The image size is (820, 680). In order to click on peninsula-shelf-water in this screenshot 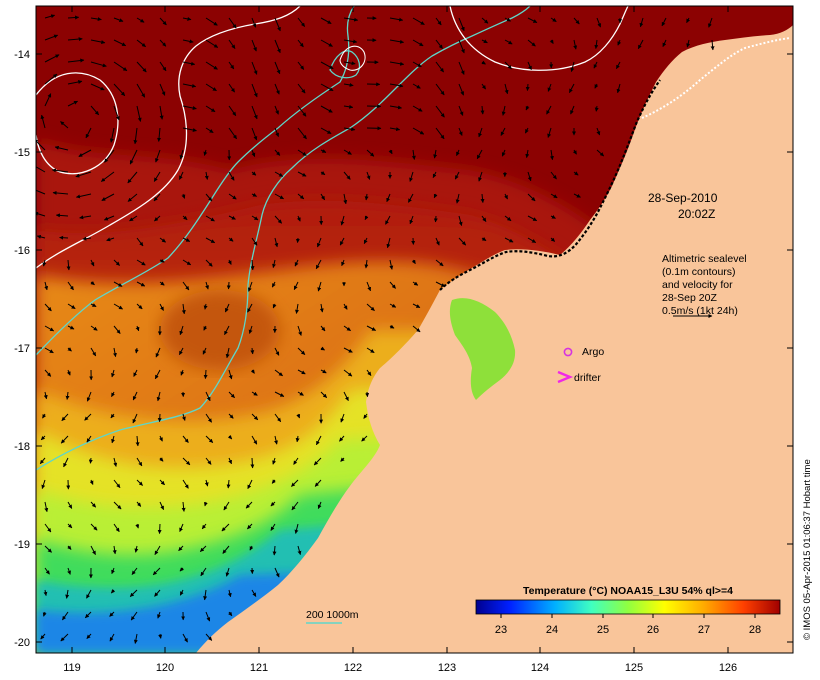, I will do `click(482, 349)`.